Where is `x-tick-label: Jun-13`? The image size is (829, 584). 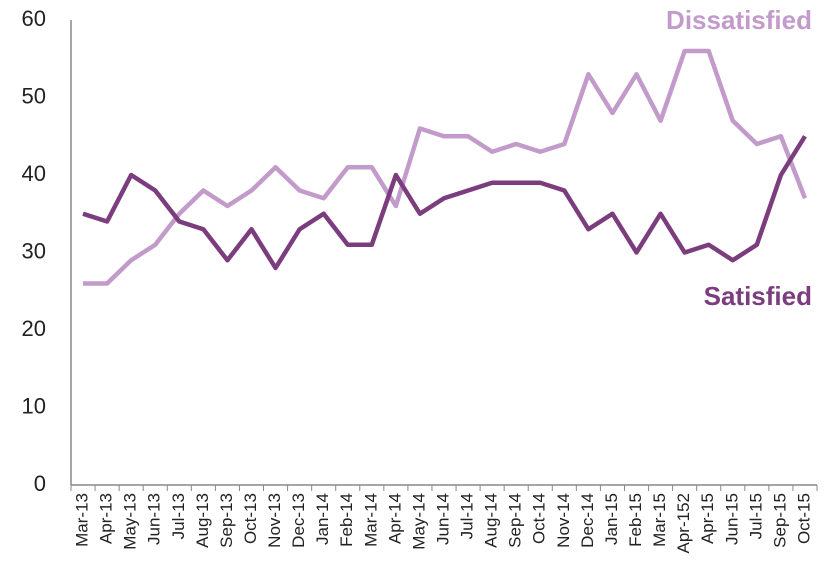 x-tick-label: Jun-13 is located at coordinates (154, 519).